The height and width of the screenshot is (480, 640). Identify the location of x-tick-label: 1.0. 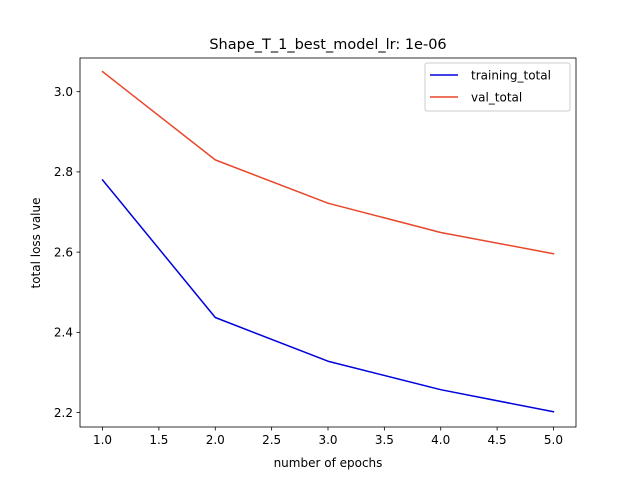
(102, 440).